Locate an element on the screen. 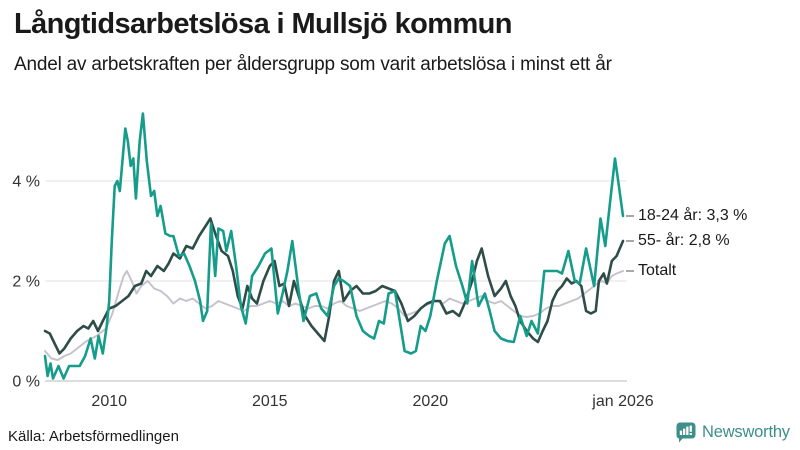  newsworthy-logo: Newsworthy is located at coordinates (733, 432).